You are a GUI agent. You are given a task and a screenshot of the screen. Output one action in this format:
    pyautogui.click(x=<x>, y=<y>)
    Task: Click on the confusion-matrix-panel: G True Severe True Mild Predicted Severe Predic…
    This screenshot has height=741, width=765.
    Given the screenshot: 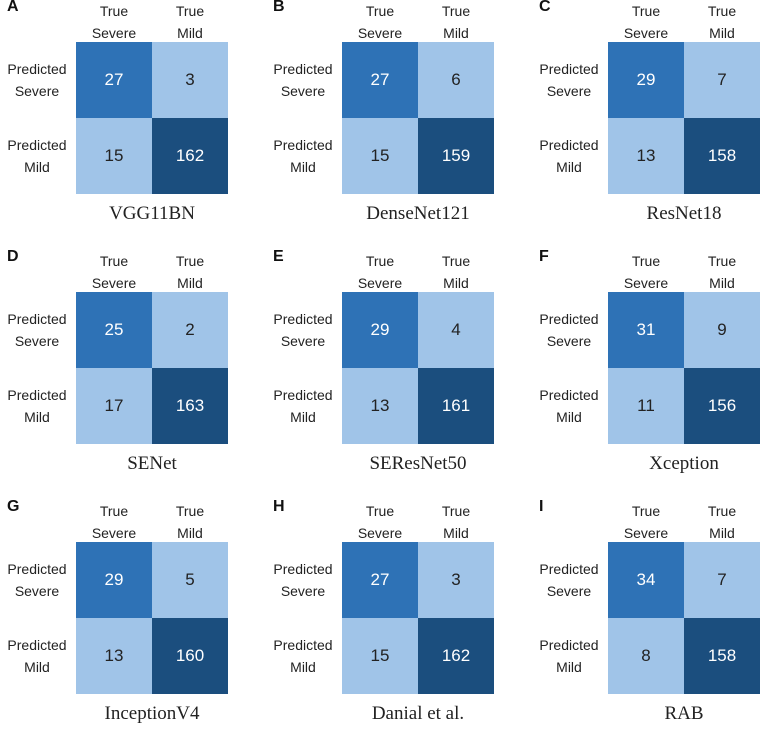 What is the action you would take?
    pyautogui.click(x=125, y=619)
    